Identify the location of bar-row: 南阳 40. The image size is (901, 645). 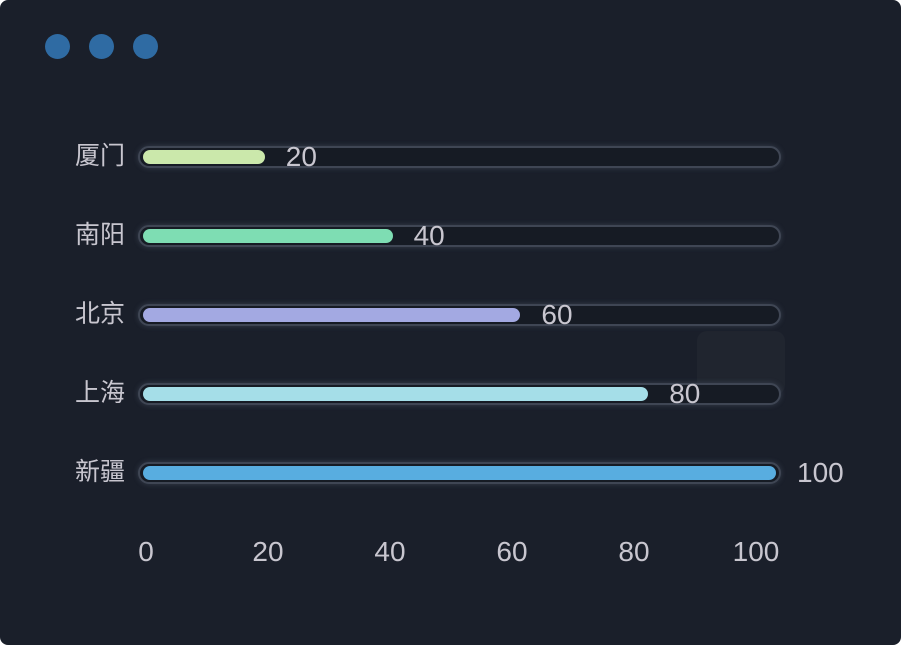
(418, 235).